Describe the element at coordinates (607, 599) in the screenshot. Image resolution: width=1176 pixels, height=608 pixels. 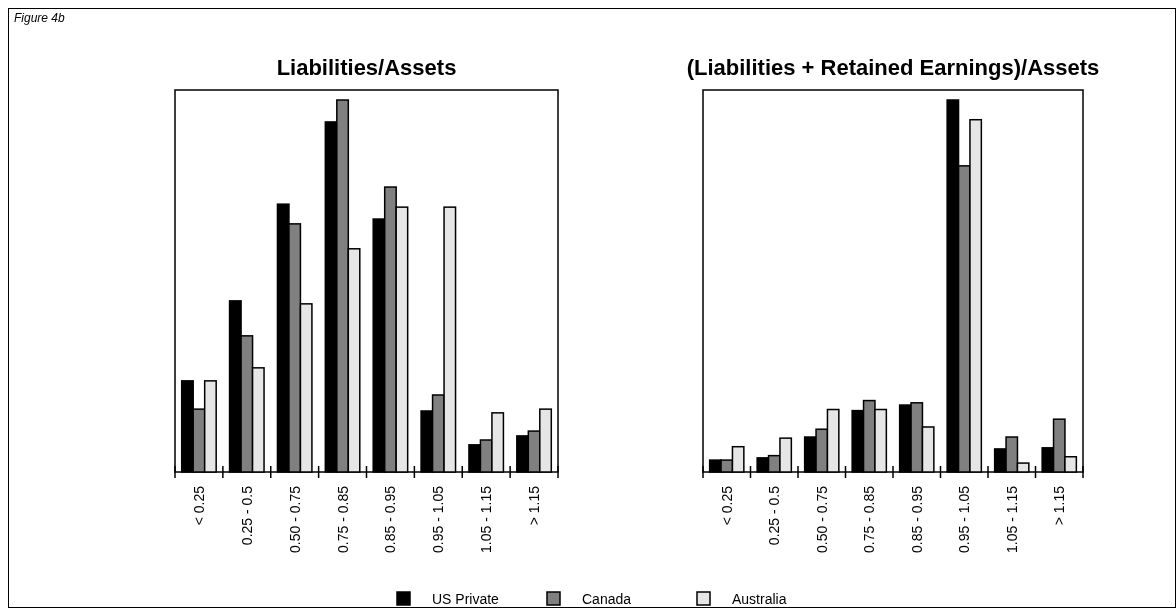
I see `legend-label: Canada` at that location.